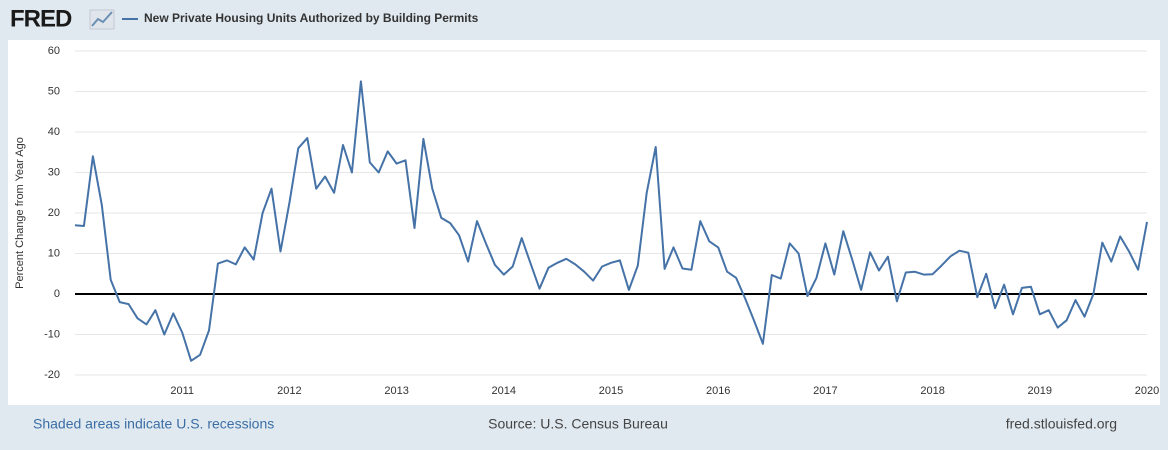 The image size is (1168, 450). Describe the element at coordinates (52, 334) in the screenshot. I see `y-tick-label: -10` at that location.